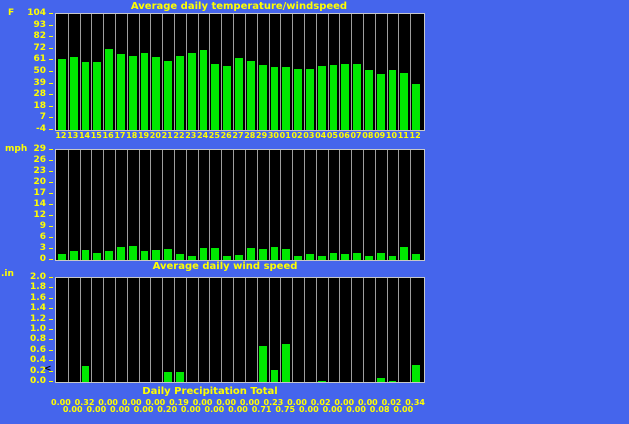 This screenshot has height=424, width=629. Describe the element at coordinates (39, 24) in the screenshot. I see `temperature-y-tick-label: 93` at that location.